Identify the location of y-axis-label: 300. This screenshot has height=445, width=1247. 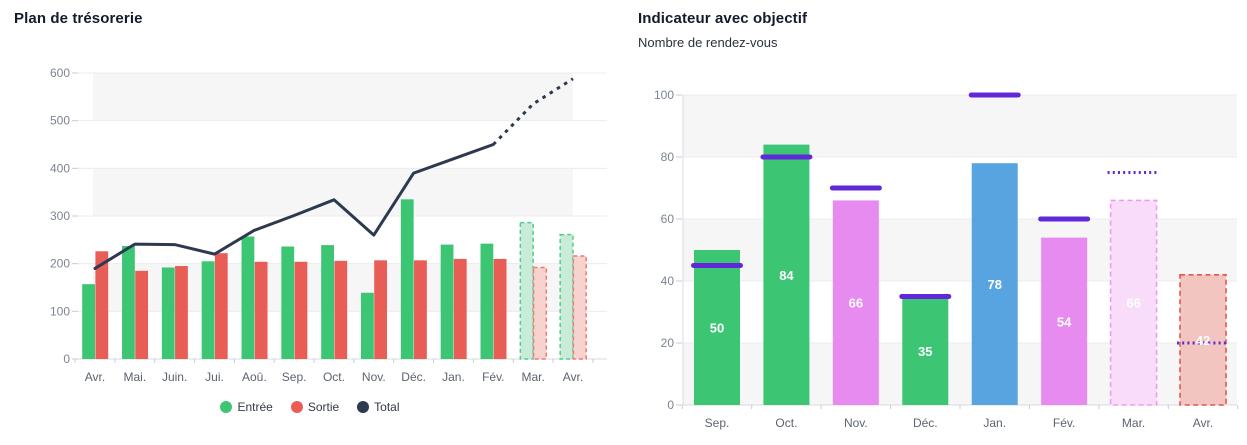
(60, 216).